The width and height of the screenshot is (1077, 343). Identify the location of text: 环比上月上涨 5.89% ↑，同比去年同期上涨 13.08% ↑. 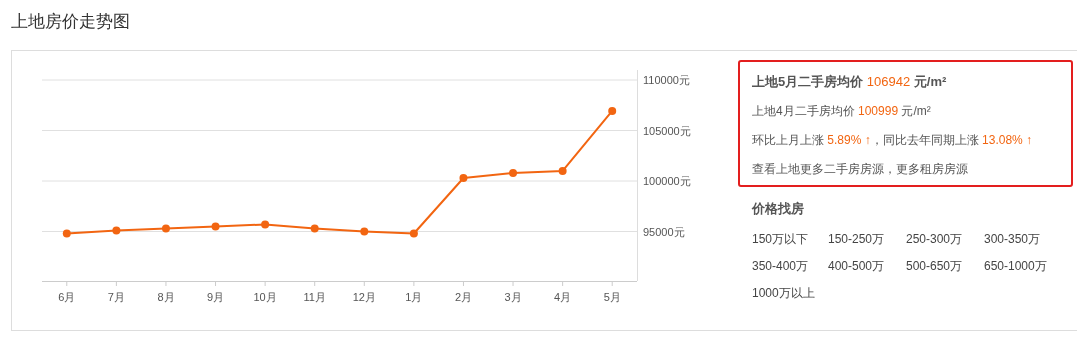
(892, 140).